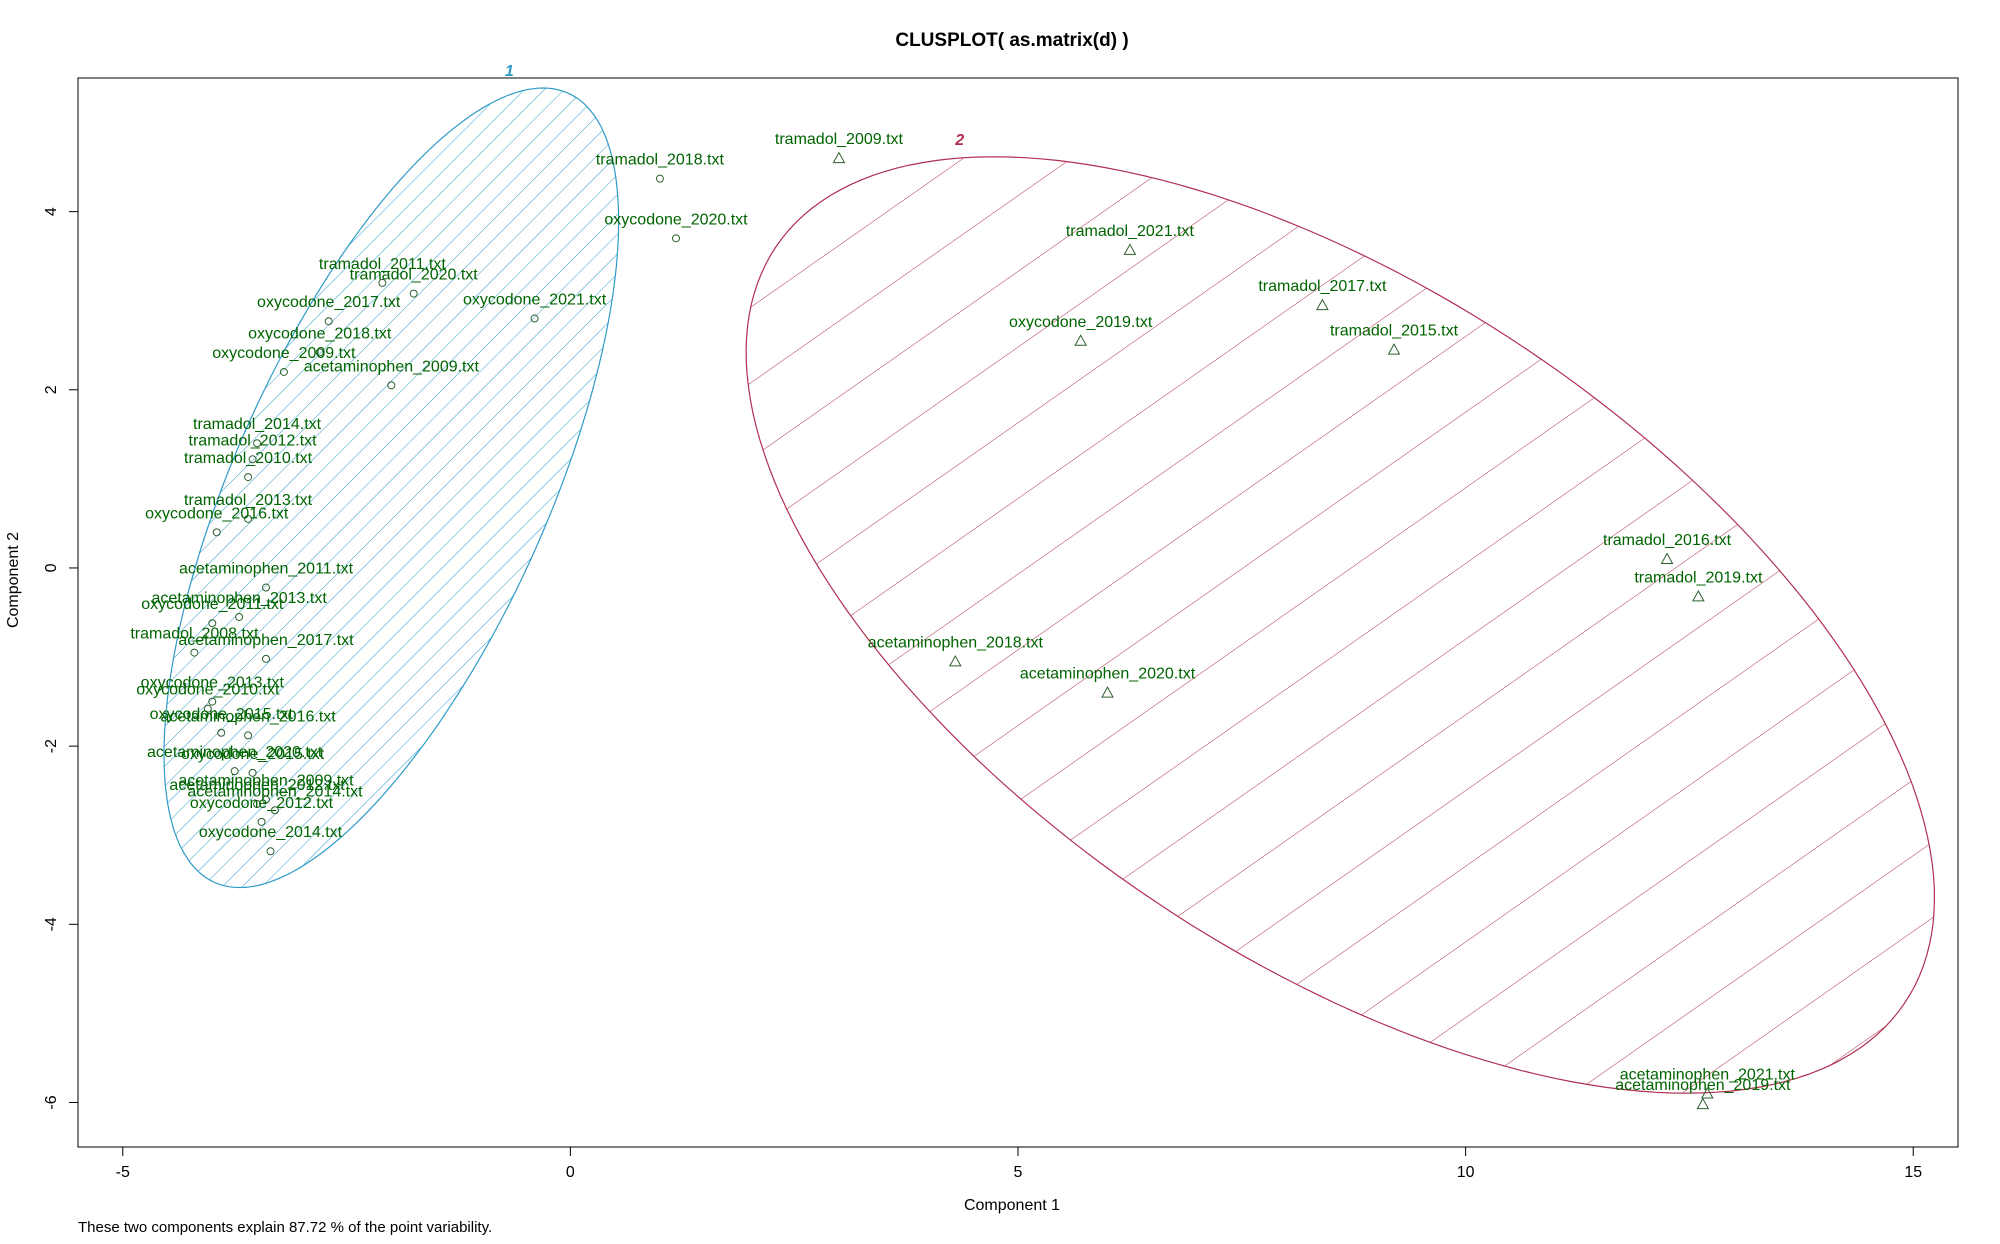 This screenshot has width=2000, height=1244. What do you see at coordinates (284, 353) in the screenshot?
I see `point-label: oxycodone_2009.txt` at bounding box center [284, 353].